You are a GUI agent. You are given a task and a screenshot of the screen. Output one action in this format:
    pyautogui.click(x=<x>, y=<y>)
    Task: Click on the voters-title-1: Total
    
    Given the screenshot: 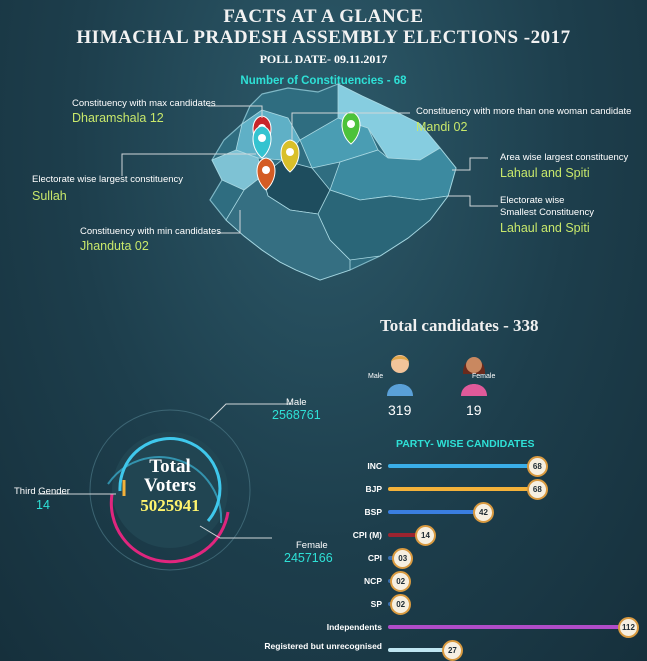 What is the action you would take?
    pyautogui.click(x=170, y=466)
    